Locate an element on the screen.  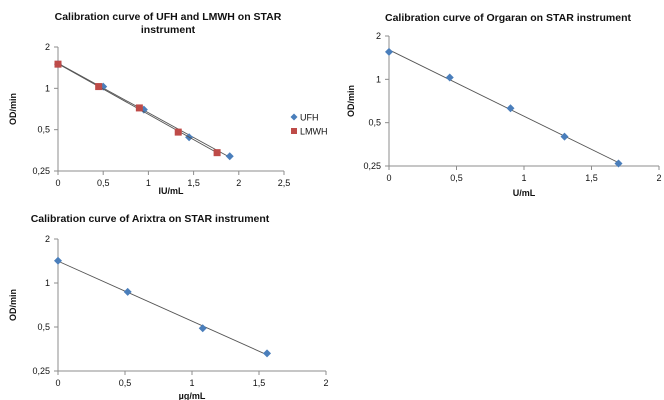
legend-ufh-marker is located at coordinates (294, 117).